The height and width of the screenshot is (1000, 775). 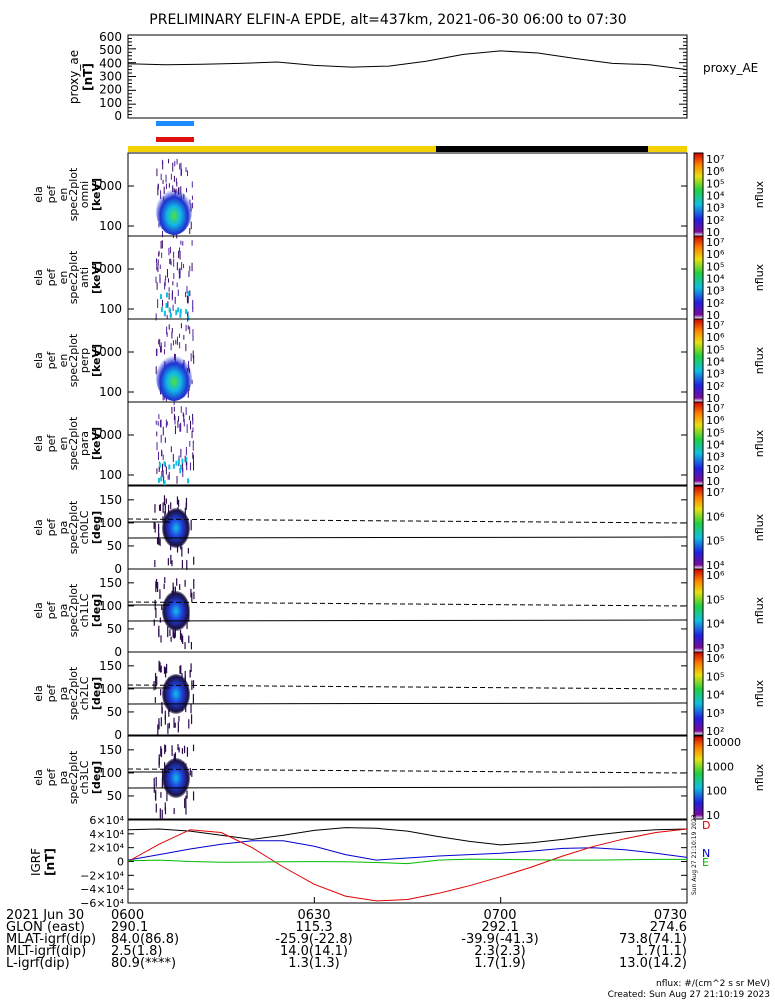 I want to click on ephemeris-cell: 115.3, so click(x=313, y=927).